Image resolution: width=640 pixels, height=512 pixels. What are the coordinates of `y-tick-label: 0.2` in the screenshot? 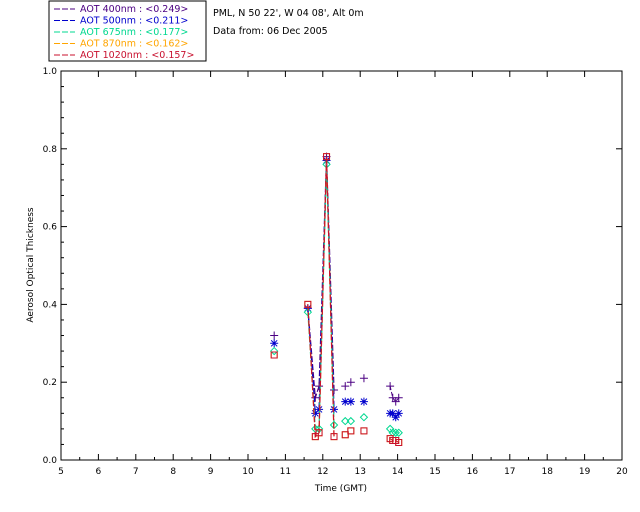 It's located at (50, 383).